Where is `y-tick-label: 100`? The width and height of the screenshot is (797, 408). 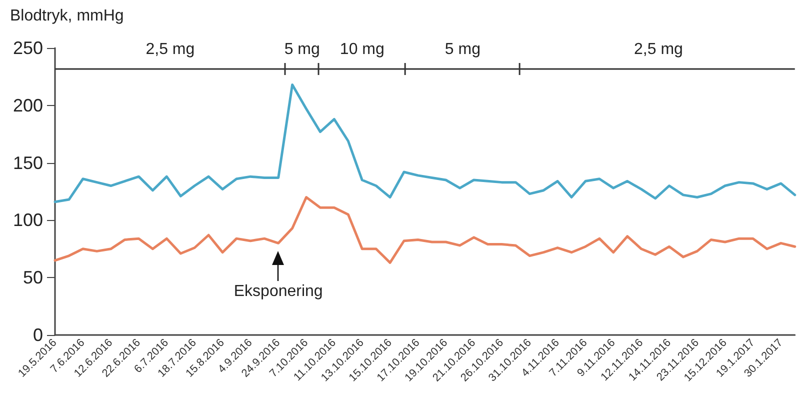 y-tick-label: 100 is located at coordinates (27, 220).